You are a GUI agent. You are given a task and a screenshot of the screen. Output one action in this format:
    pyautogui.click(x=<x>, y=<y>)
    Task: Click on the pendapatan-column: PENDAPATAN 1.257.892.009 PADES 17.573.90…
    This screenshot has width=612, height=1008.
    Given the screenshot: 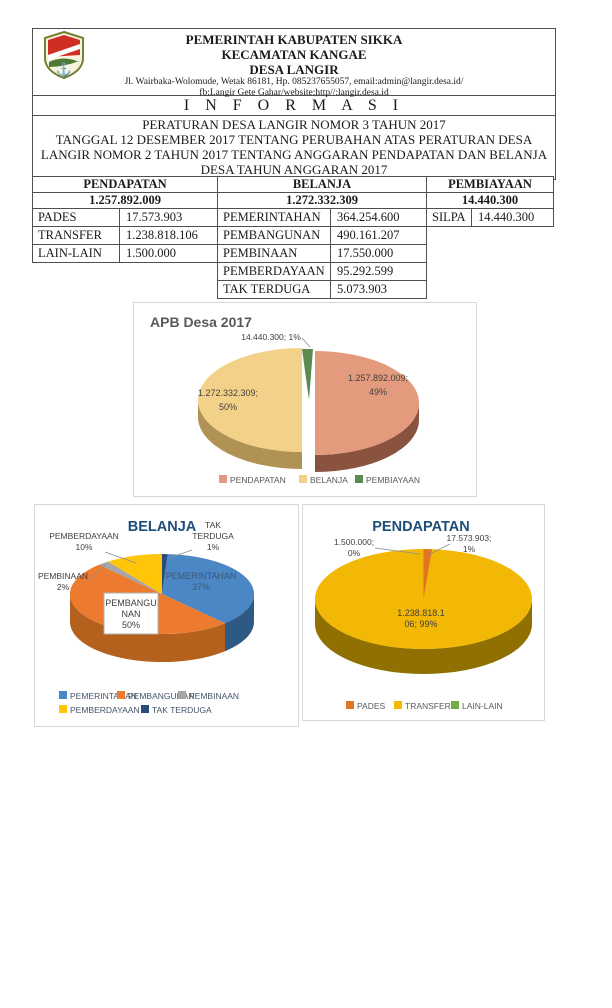 What is the action you would take?
    pyautogui.click(x=125, y=219)
    